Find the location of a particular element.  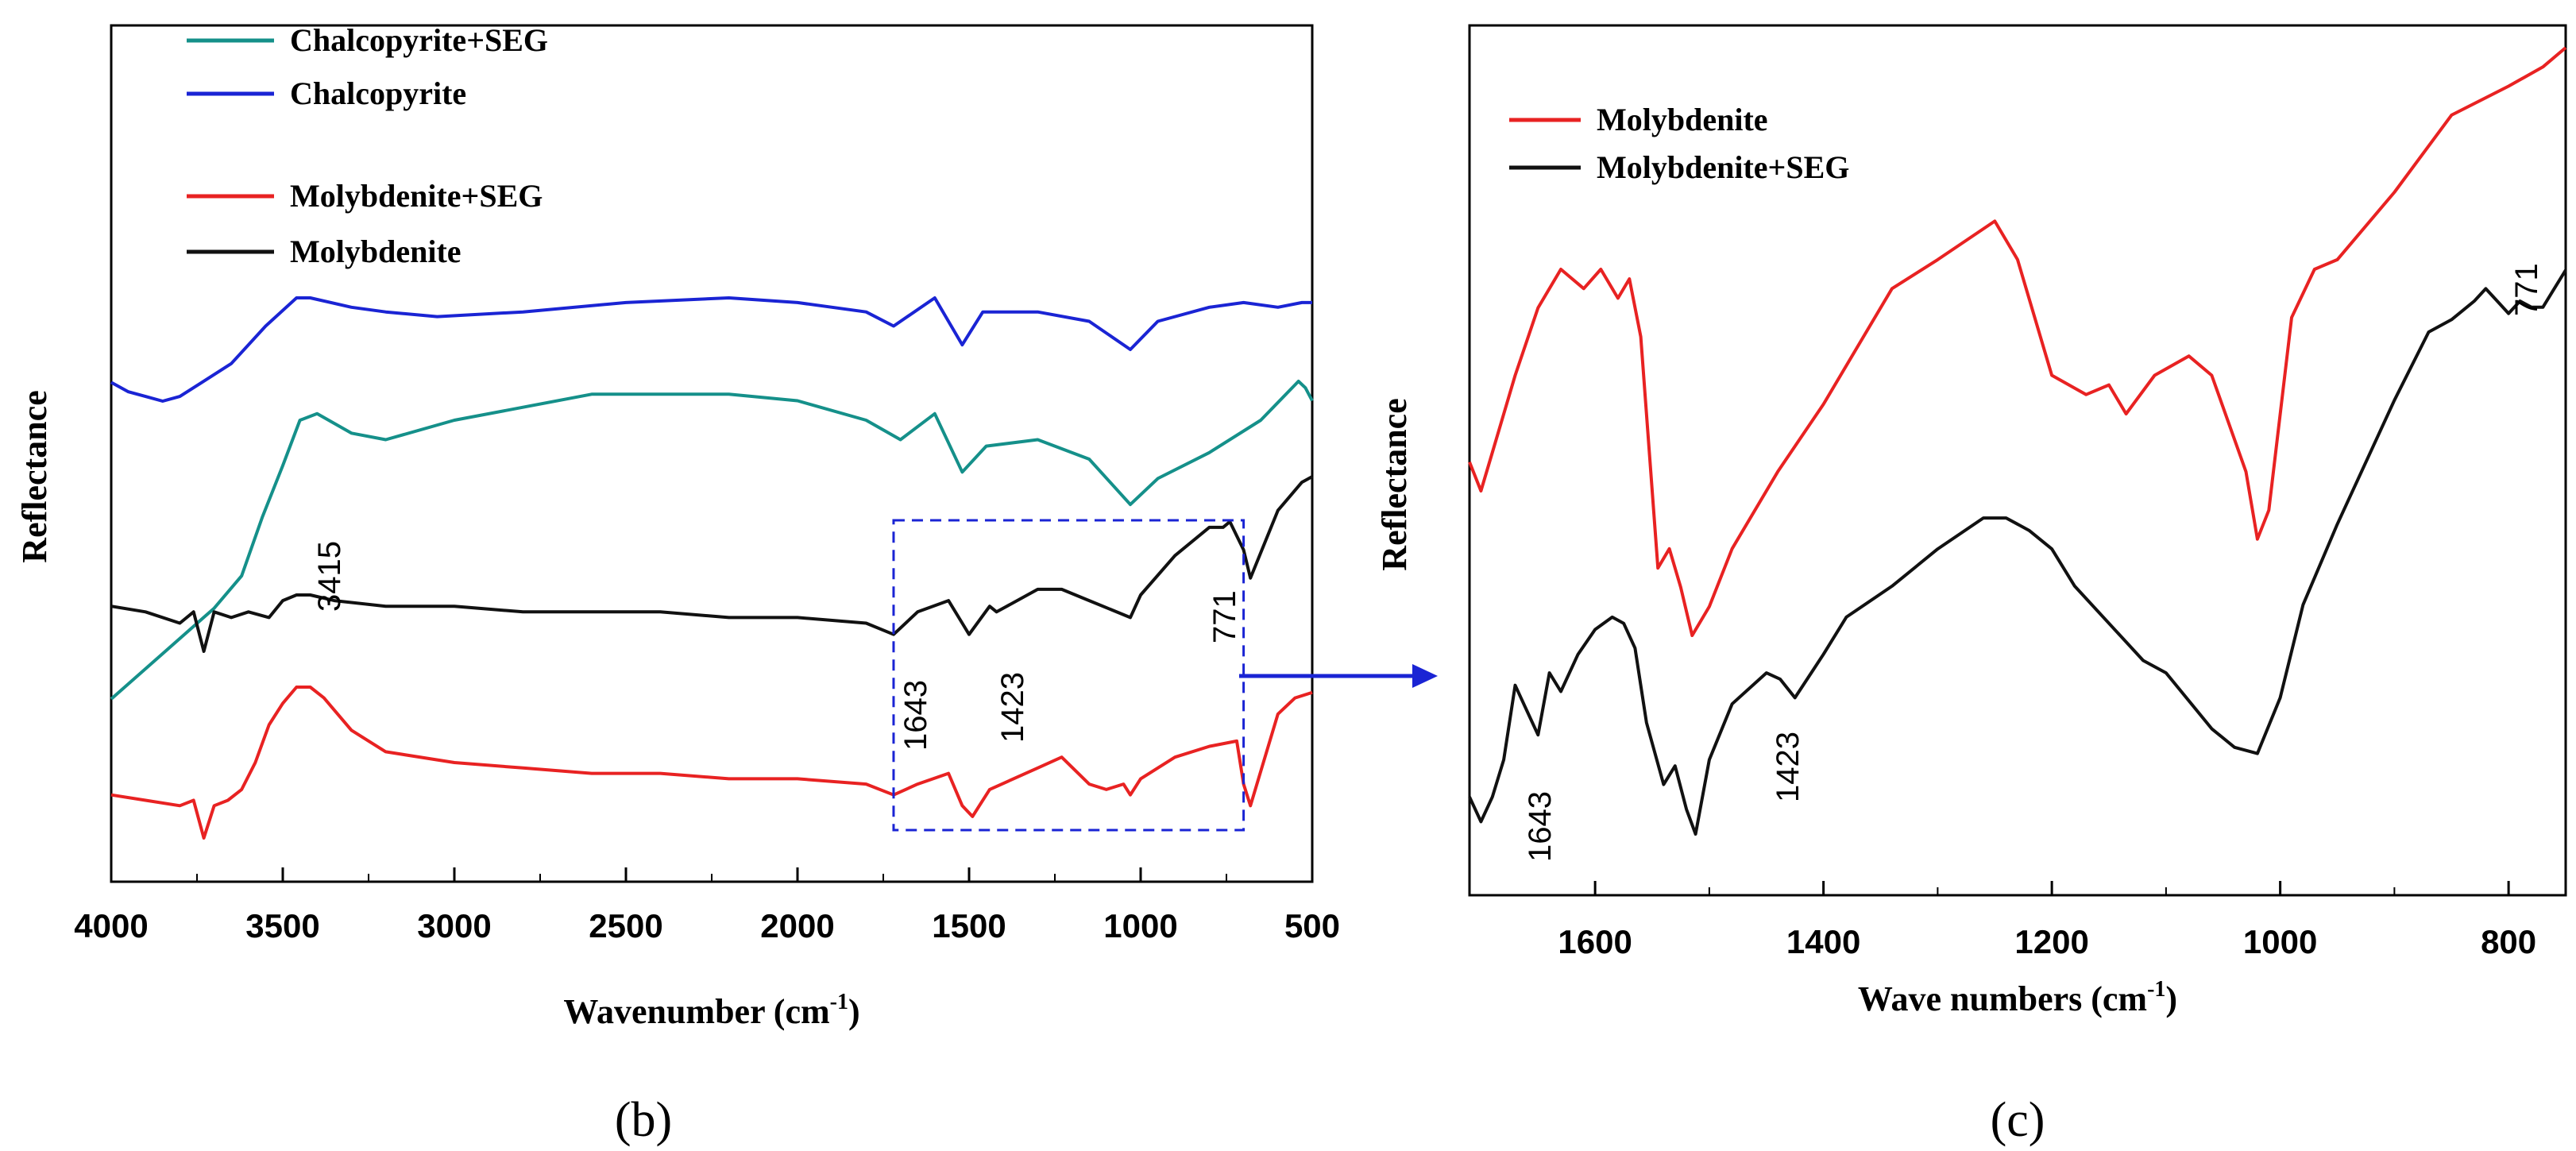

legend-label-chalcopyrite-seg: Chalcopyrite+SEG is located at coordinates (419, 40).